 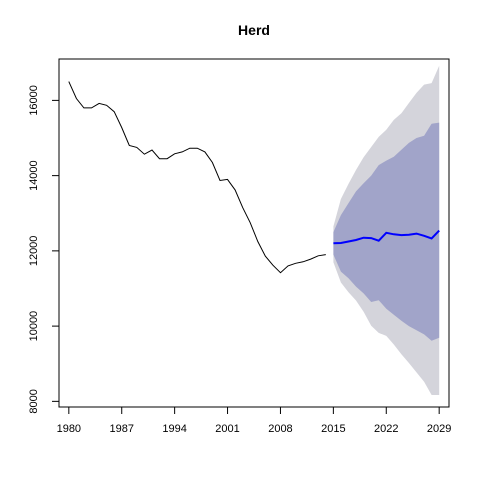 I want to click on y-tick-label: 12000, so click(x=34, y=251).